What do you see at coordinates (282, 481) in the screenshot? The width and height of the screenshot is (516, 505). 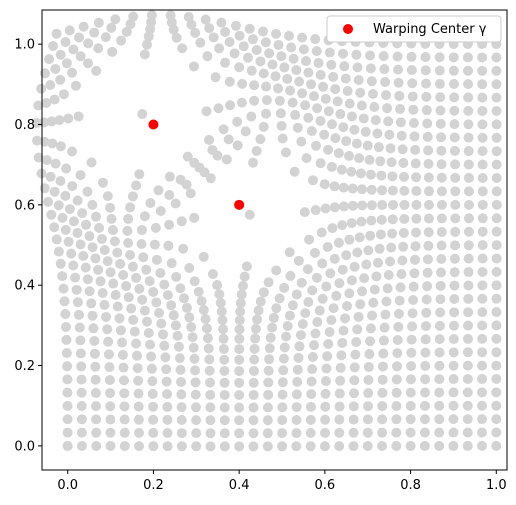 I see `x-axis: 0.0 0.2 0.4 0.6 0.8 1.0` at bounding box center [282, 481].